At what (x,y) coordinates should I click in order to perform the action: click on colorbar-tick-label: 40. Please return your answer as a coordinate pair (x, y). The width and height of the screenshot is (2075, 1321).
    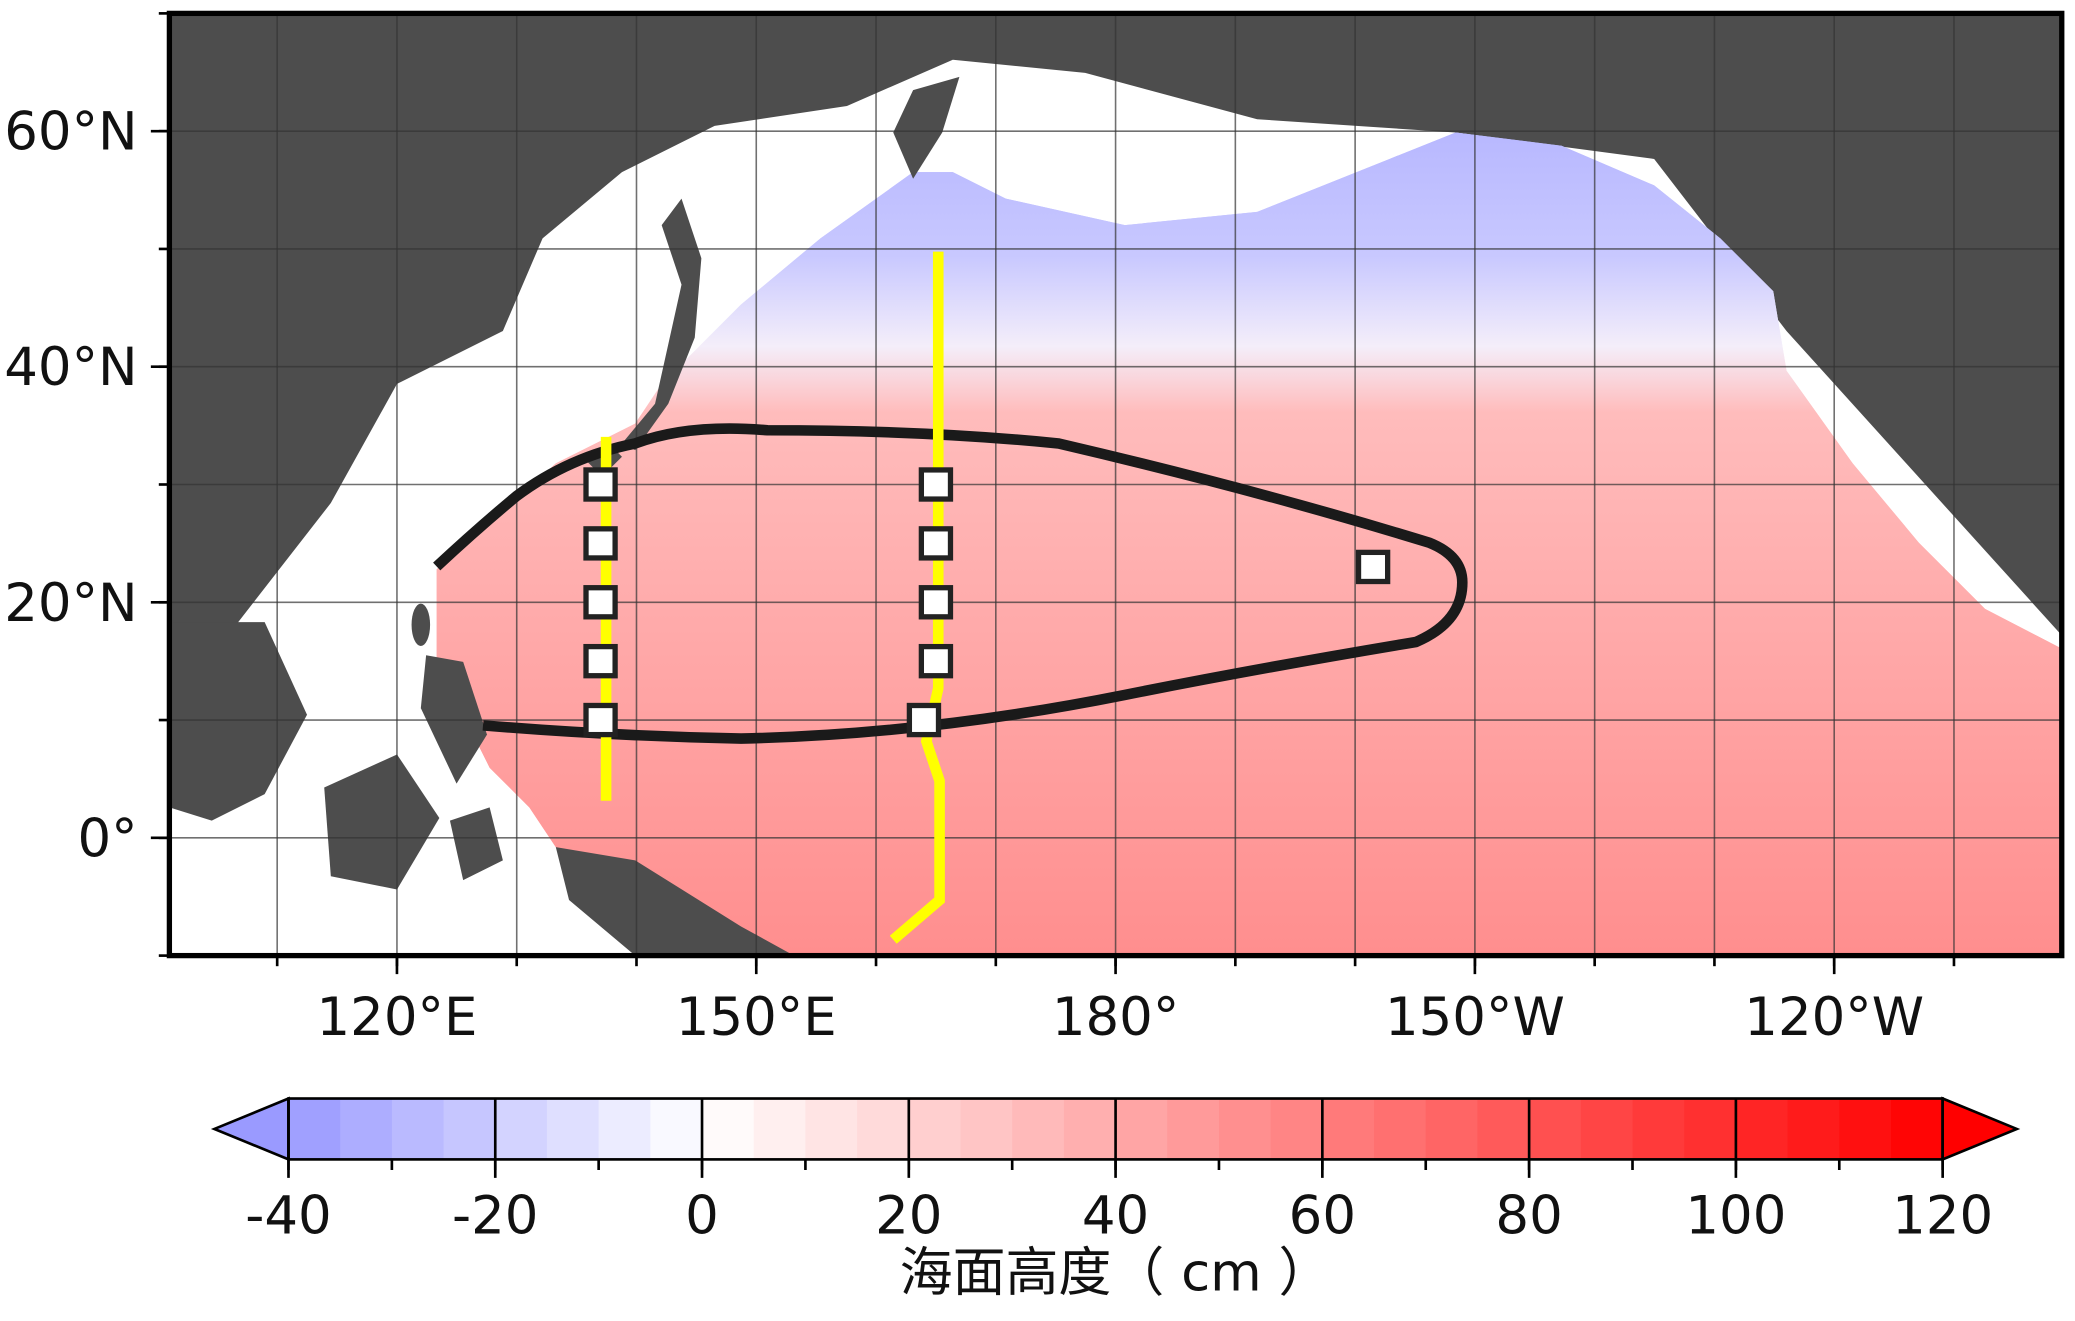
    Looking at the image, I should click on (1115, 1216).